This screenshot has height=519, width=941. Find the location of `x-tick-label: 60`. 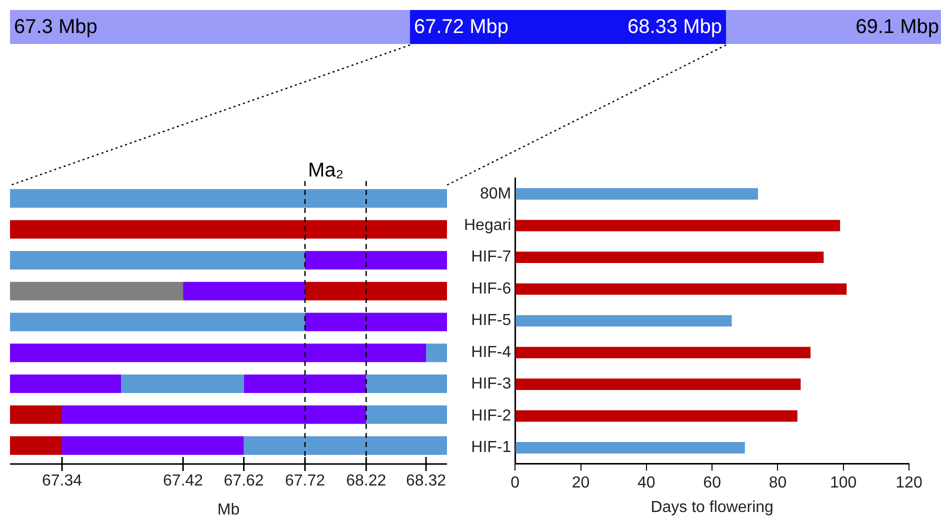

x-tick-label: 60 is located at coordinates (712, 483).